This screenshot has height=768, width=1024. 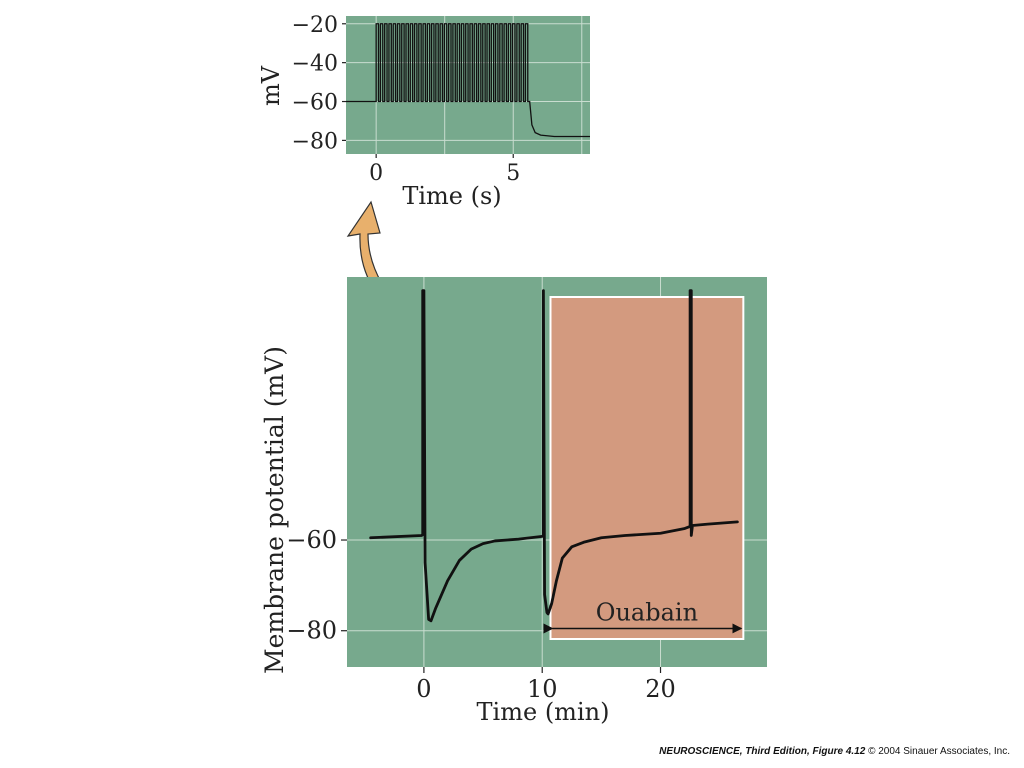 I want to click on main-x-ticks: 0 10 20, so click(x=546, y=685).